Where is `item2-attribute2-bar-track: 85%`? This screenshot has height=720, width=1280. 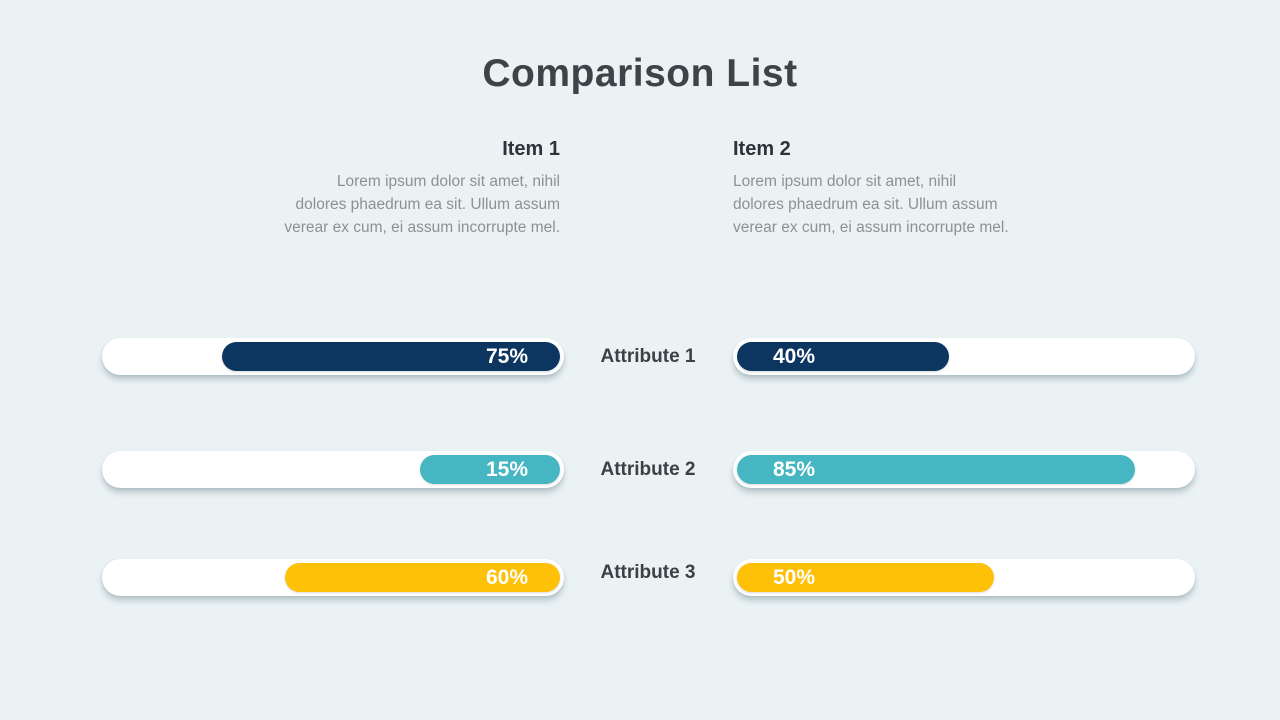 item2-attribute2-bar-track: 85% is located at coordinates (964, 469).